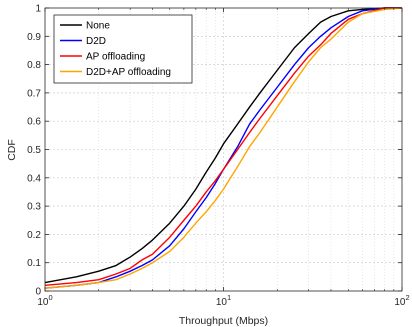  What do you see at coordinates (34, 122) in the screenshot?
I see `y-tick-label: 0.6` at bounding box center [34, 122].